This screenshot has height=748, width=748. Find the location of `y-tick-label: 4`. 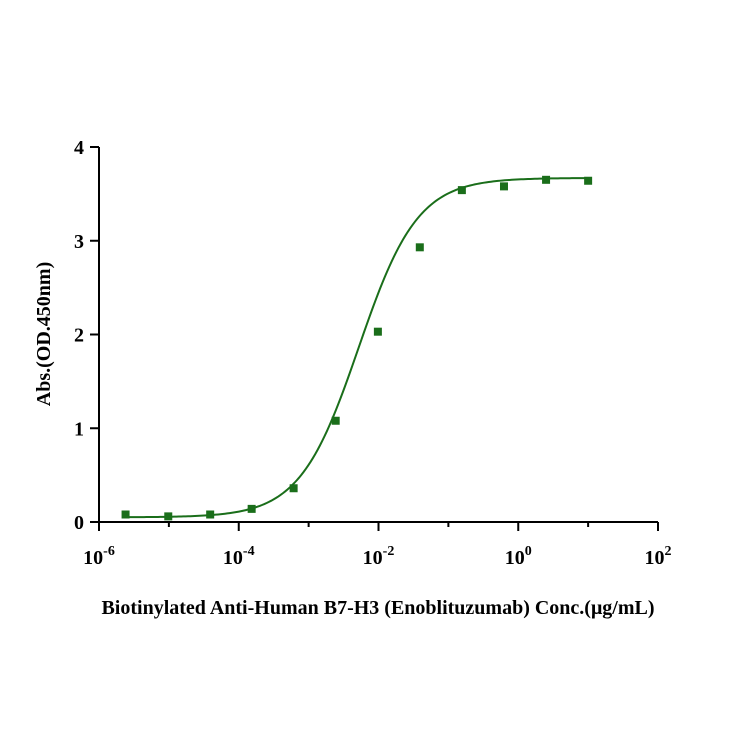

y-tick-label: 4 is located at coordinates (79, 148).